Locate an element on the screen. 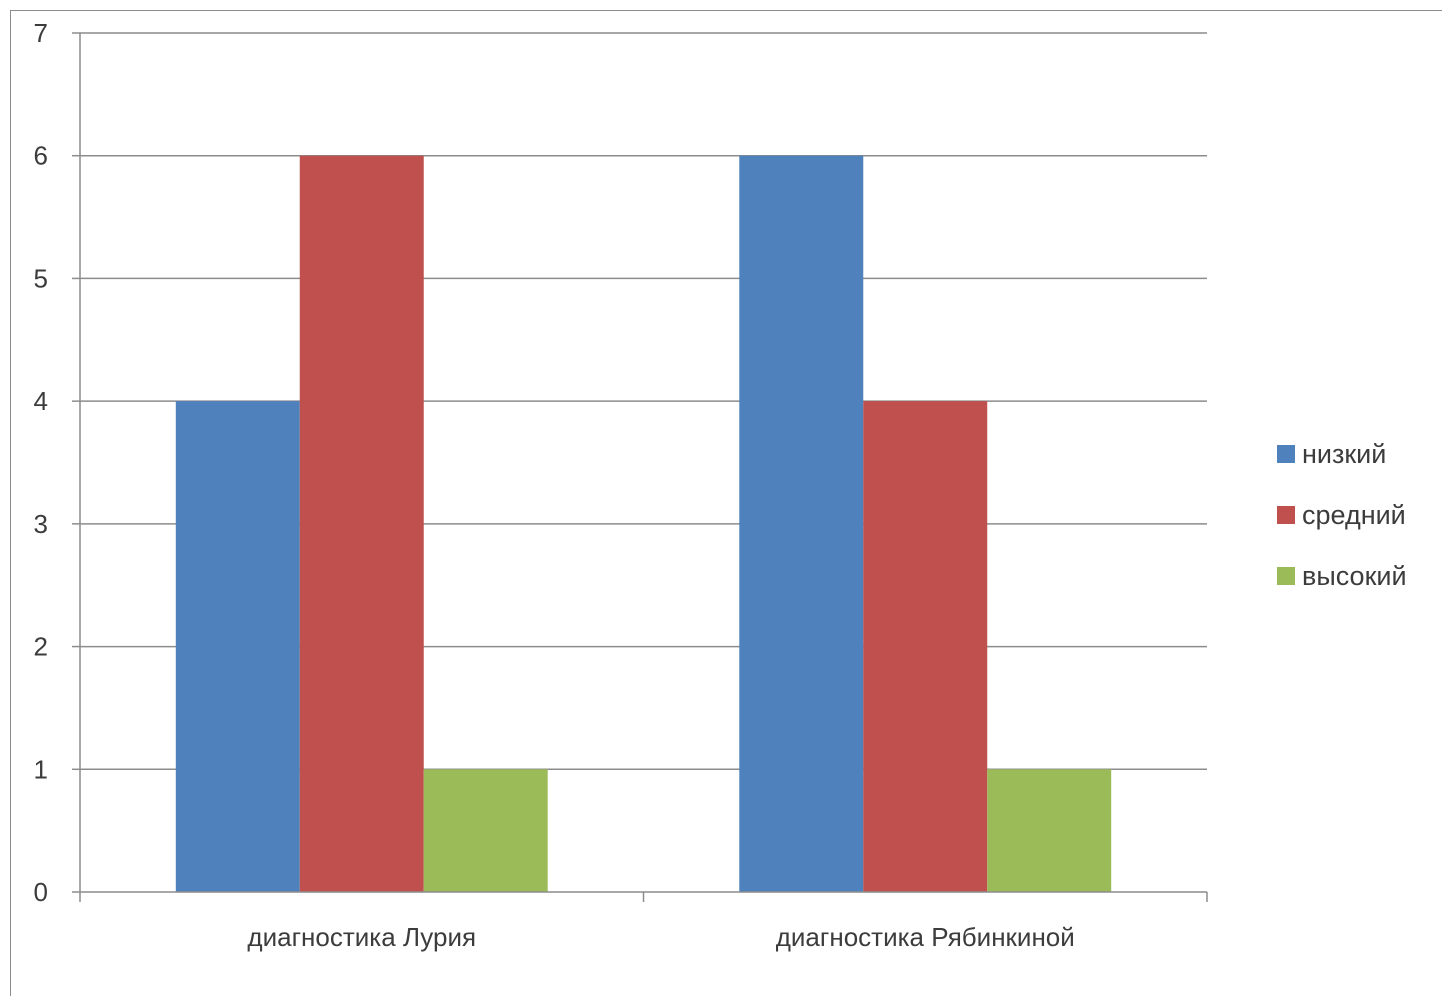  y-tick-label: 0 is located at coordinates (41, 892).